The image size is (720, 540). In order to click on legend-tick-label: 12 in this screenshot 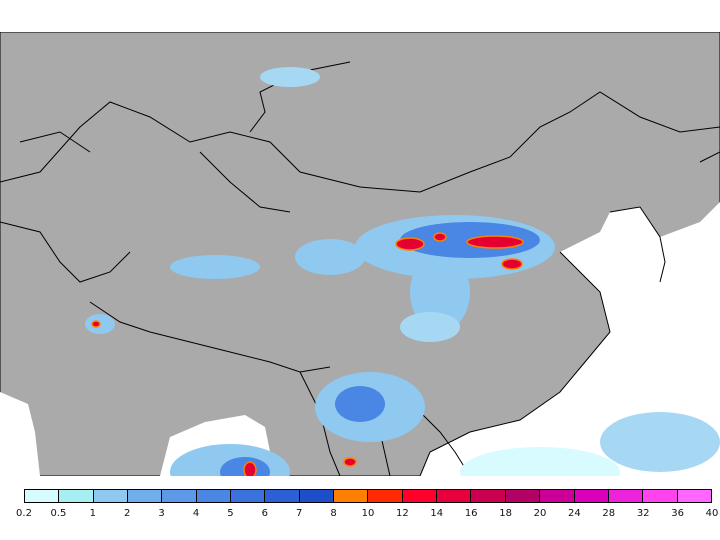, I will do `click(402, 513)`.